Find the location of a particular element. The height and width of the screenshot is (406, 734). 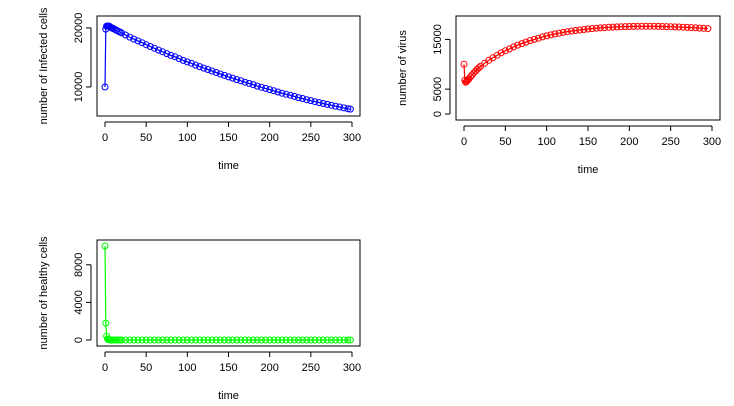

infected-x-tick-label: 50 is located at coordinates (146, 138).